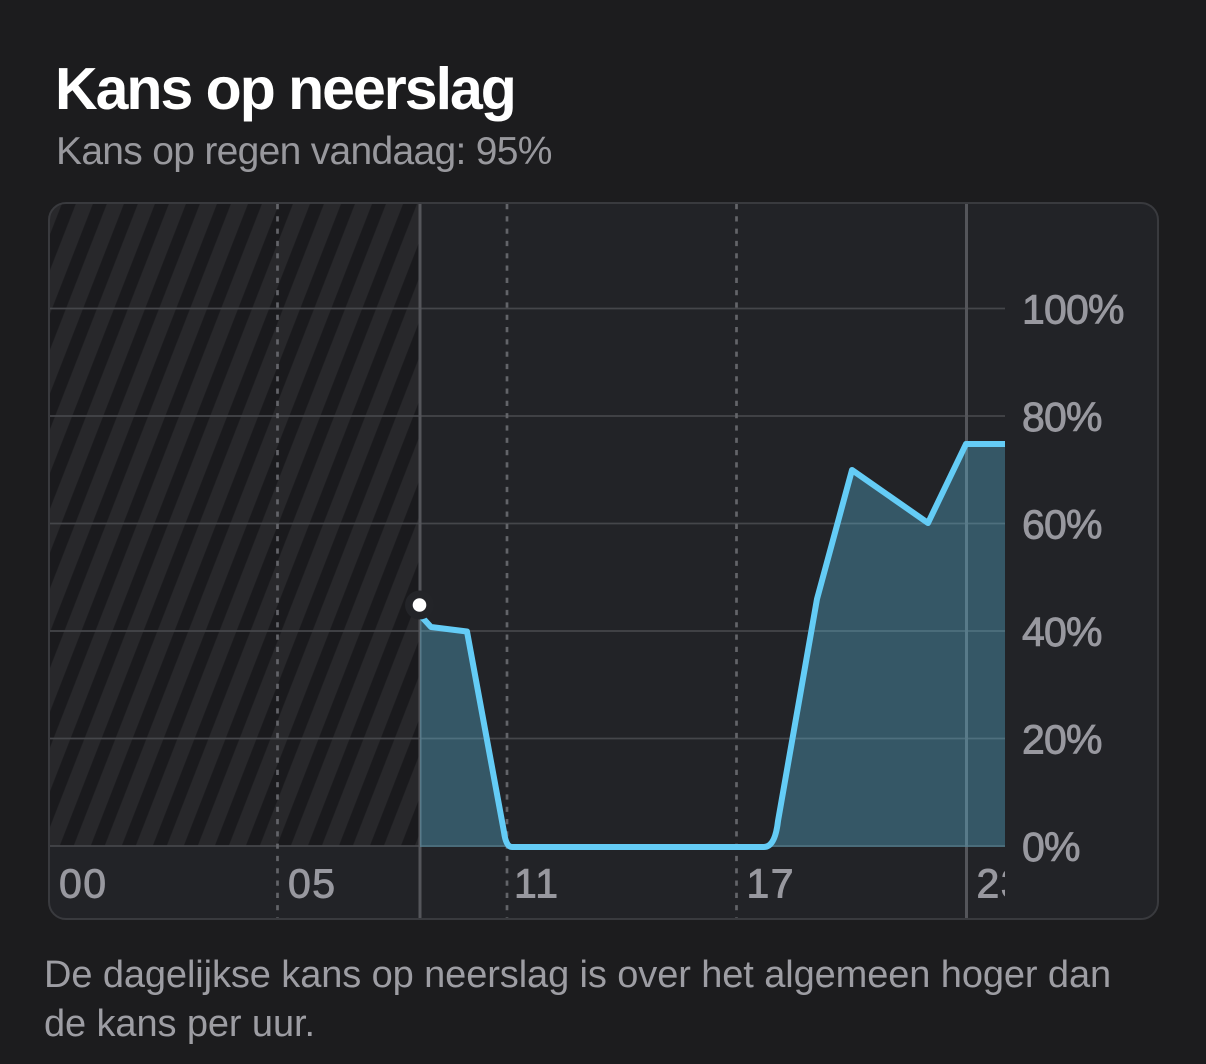  Describe the element at coordinates (1062, 417) in the screenshot. I see `svg-text: 80%` at that location.